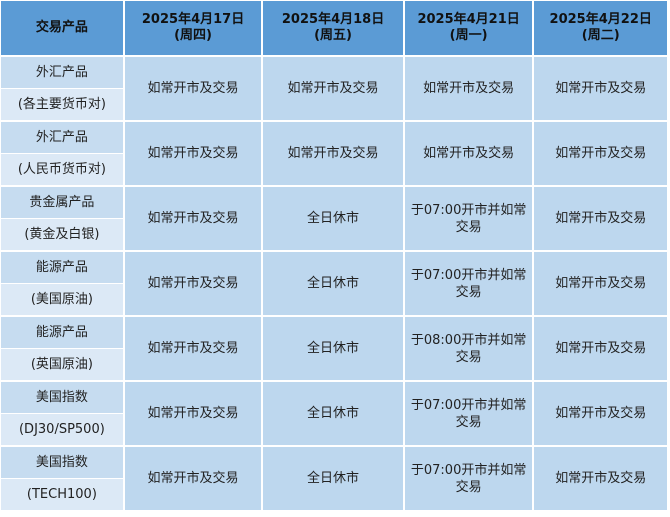  Describe the element at coordinates (62, 364) in the screenshot. I see `product-detail: (英国原油)` at that location.